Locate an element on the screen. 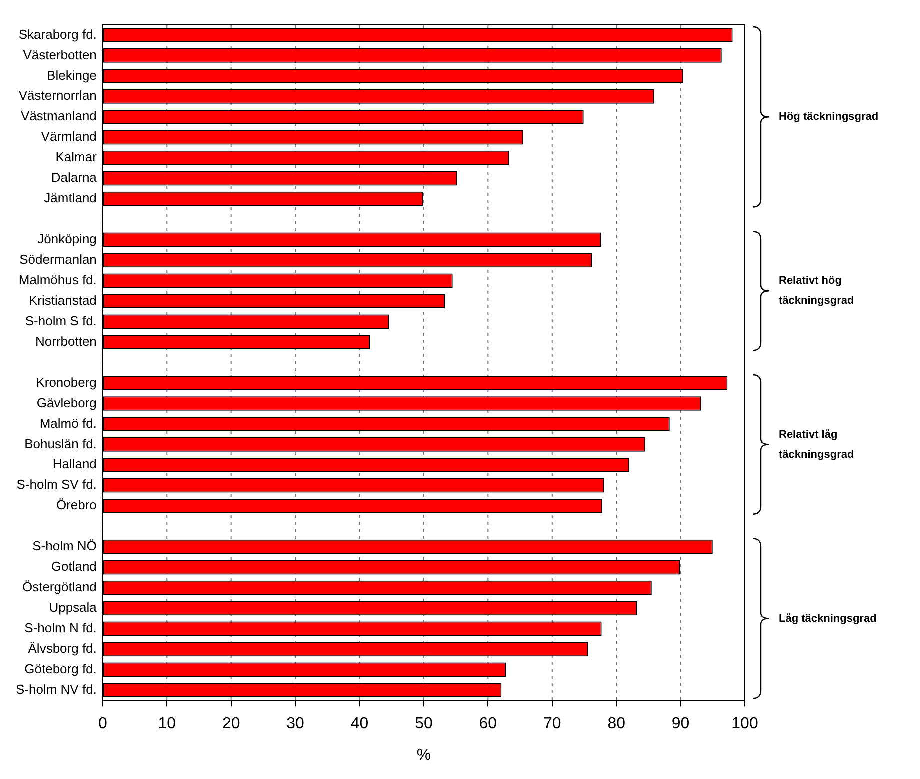 Image resolution: width=920 pixels, height=779 pixels. y-tick-label: Älvsborg fd. is located at coordinates (62, 648).